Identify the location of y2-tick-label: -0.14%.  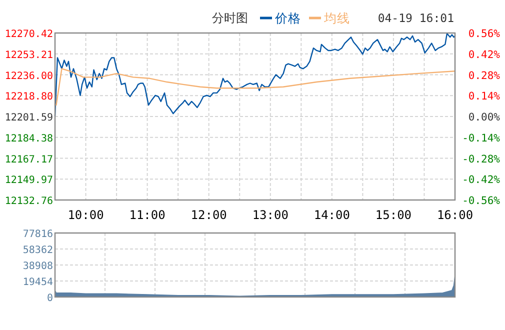
(481, 138).